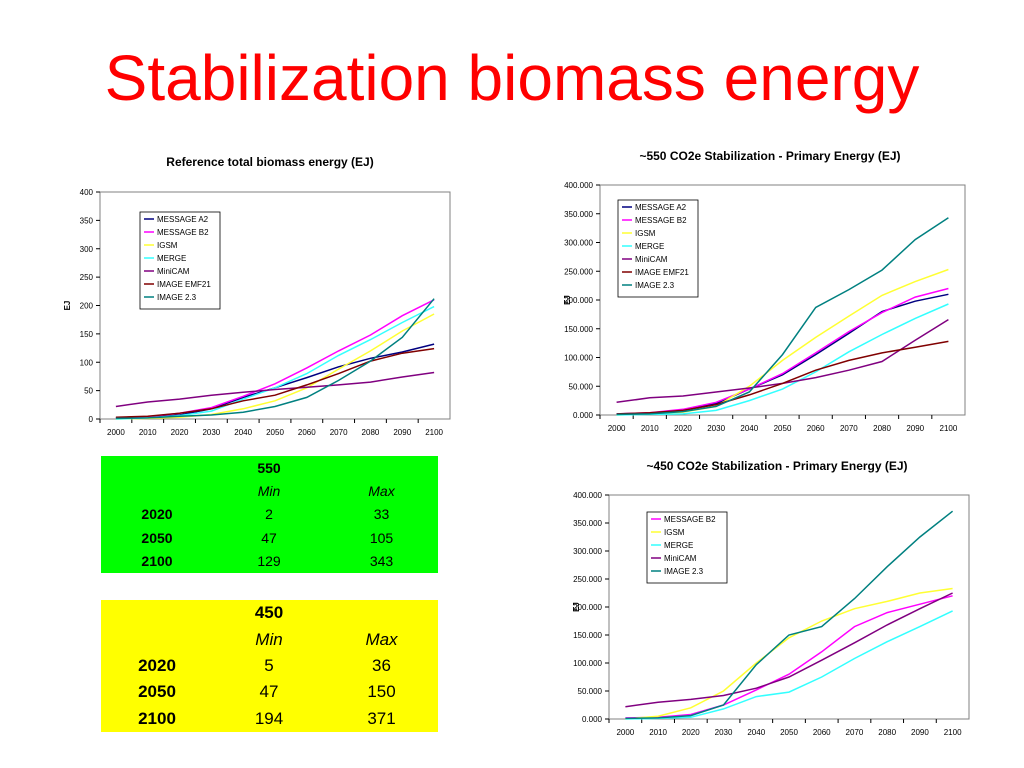 The width and height of the screenshot is (1024, 768). Describe the element at coordinates (269, 665) in the screenshot. I see `table-450-min: 5` at that location.